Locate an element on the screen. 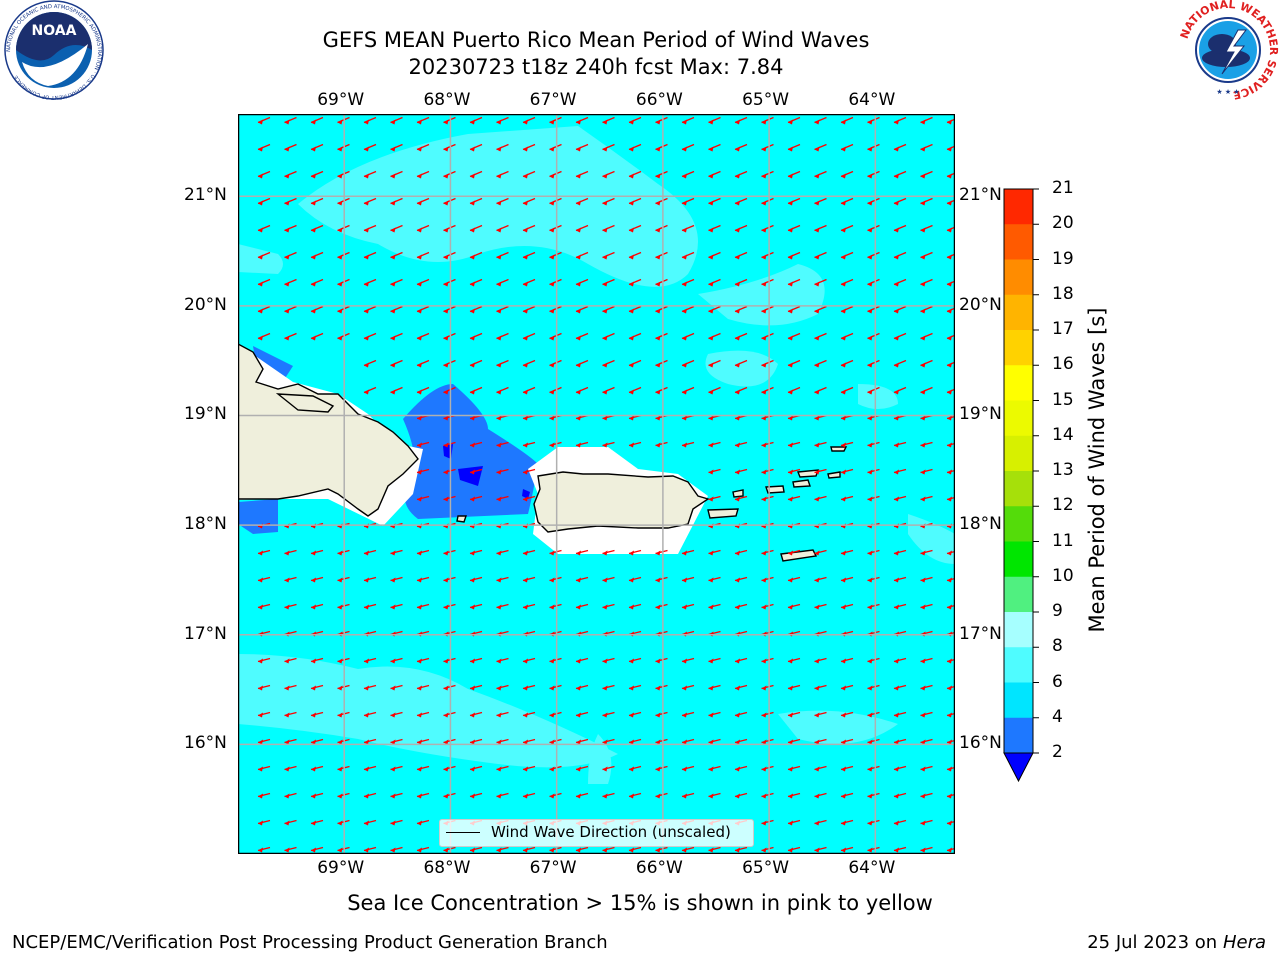 The image size is (1280, 960). colorbar-tick-label: 18 is located at coordinates (1063, 293).